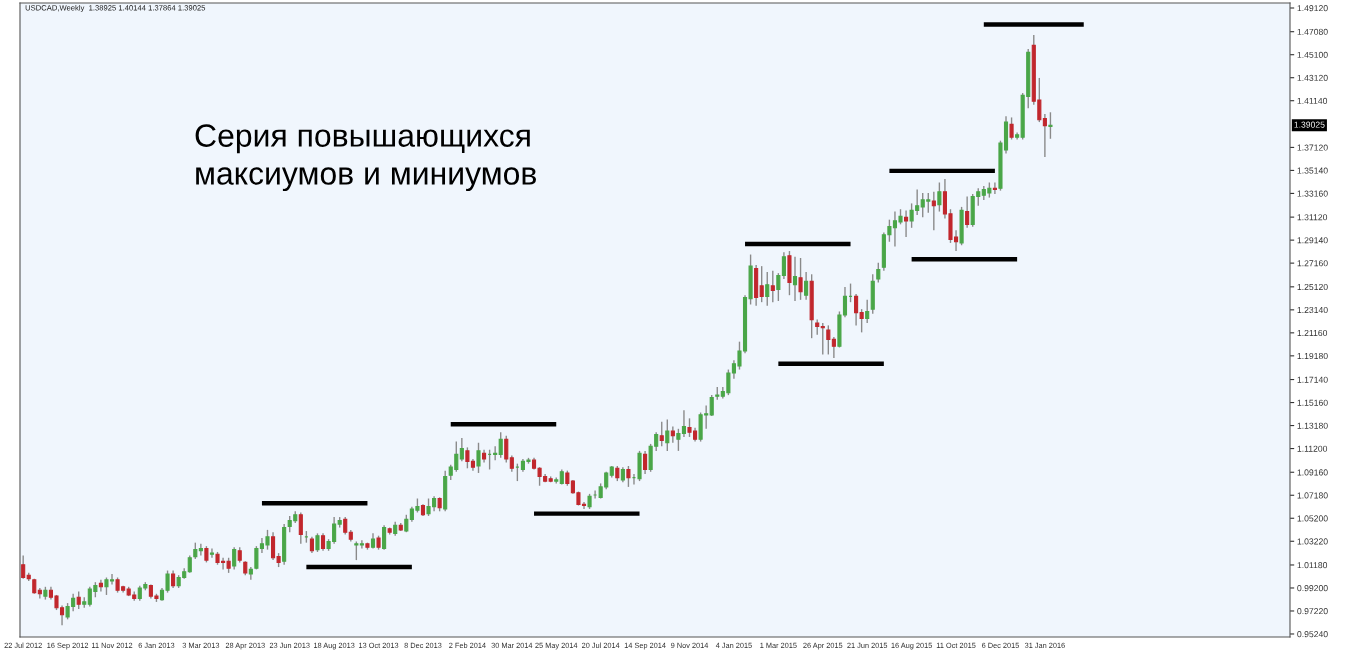 This screenshot has width=1352, height=652. I want to click on y-tick-label: 1.43120, so click(1312, 77).